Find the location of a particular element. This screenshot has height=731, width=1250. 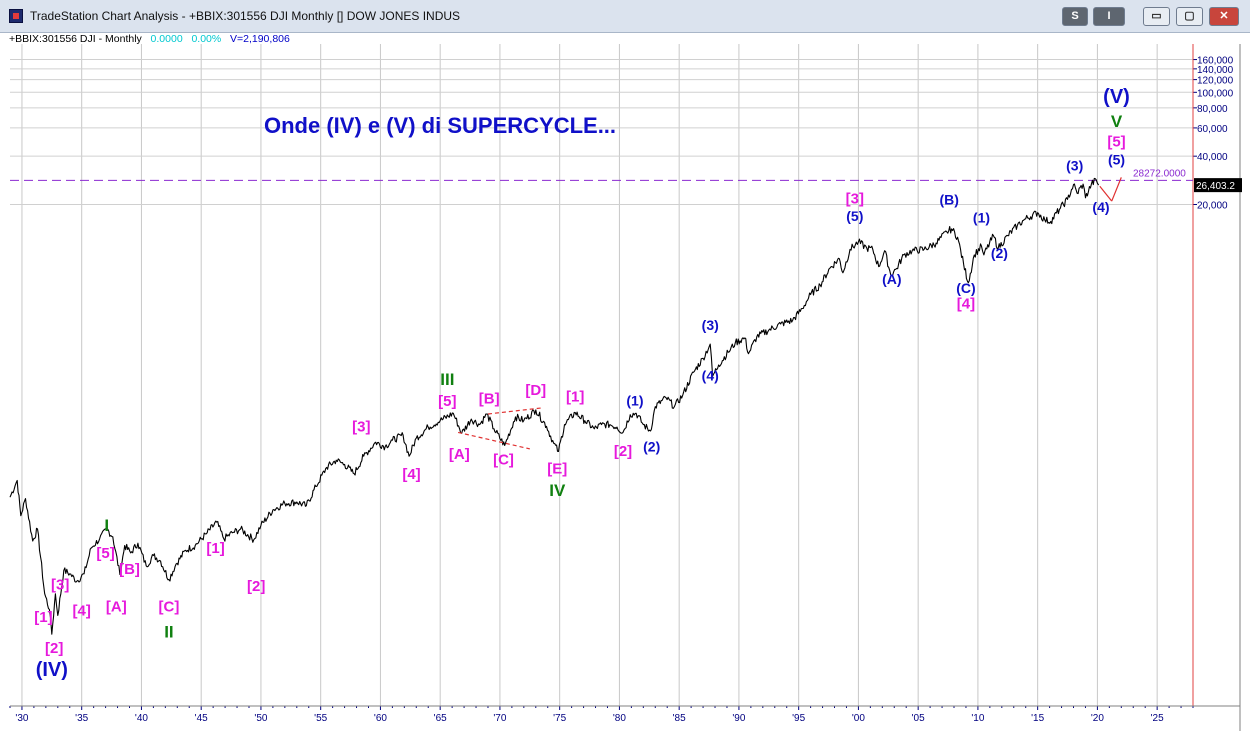

y-tick-label: 60,000 is located at coordinates (1212, 129).